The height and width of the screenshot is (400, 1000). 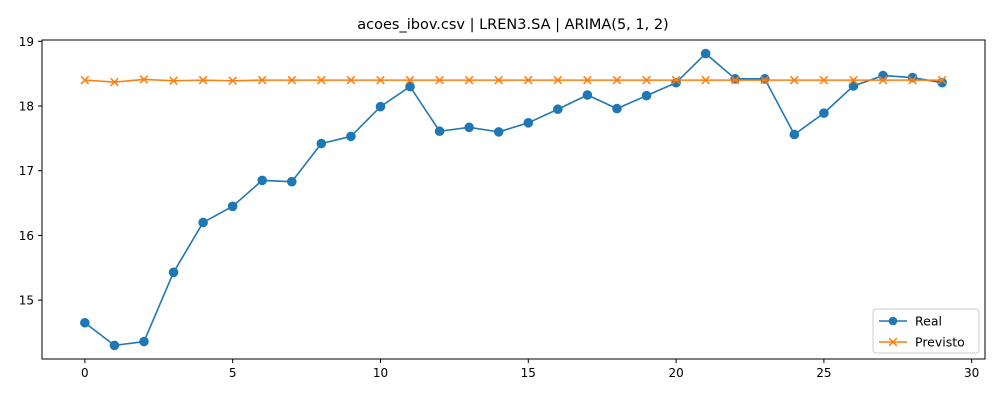 I want to click on series-previsto, so click(x=513, y=81).